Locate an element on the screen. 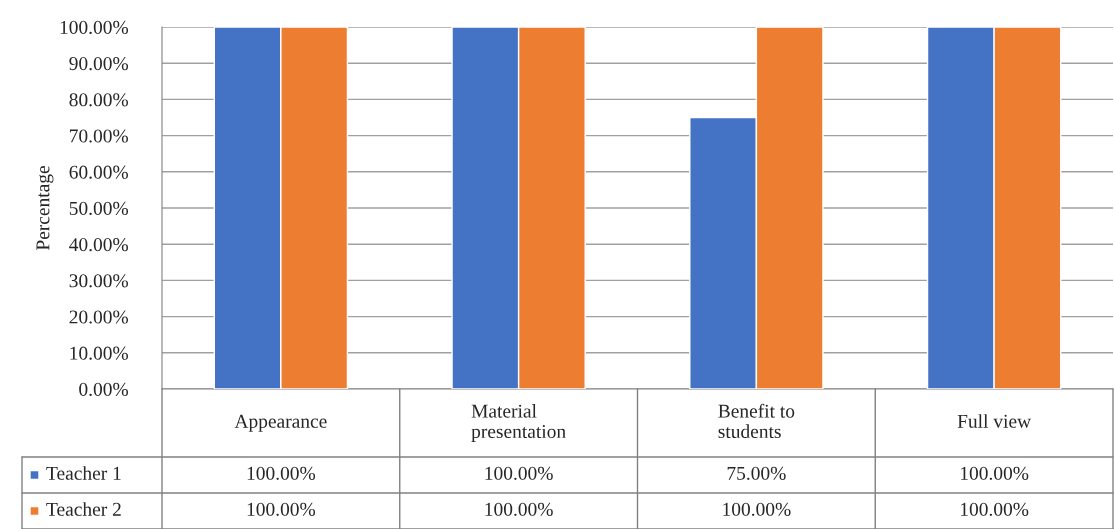 The height and width of the screenshot is (529, 1114). y-tick-label: 0.00% is located at coordinates (103, 389).